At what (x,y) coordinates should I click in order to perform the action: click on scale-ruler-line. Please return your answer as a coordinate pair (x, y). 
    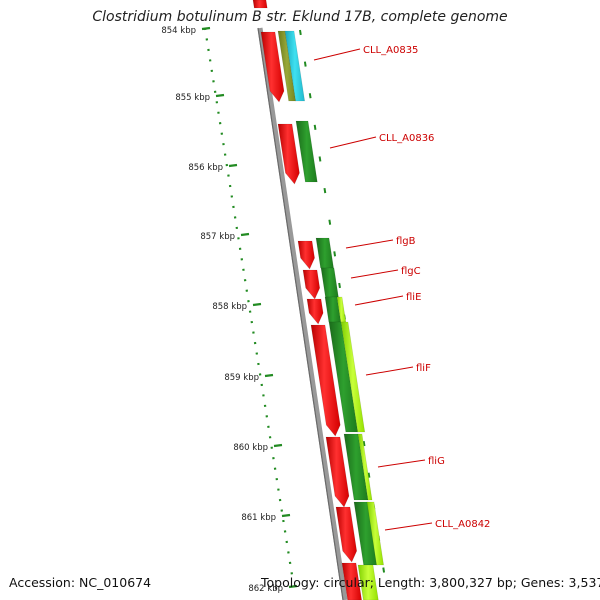
    Looking at the image, I should click on (248, 301).